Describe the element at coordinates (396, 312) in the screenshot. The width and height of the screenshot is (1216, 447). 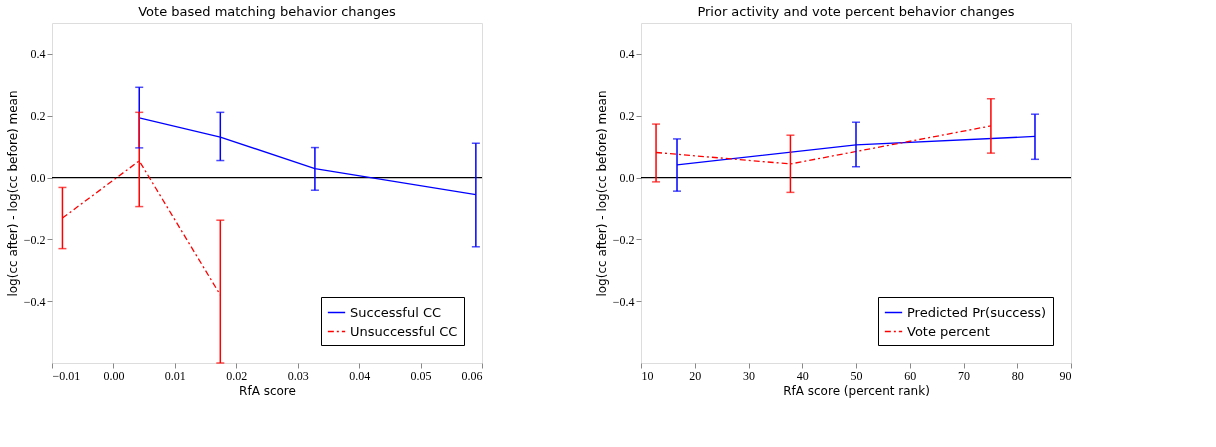
I see `legend-label: Successful CC` at that location.